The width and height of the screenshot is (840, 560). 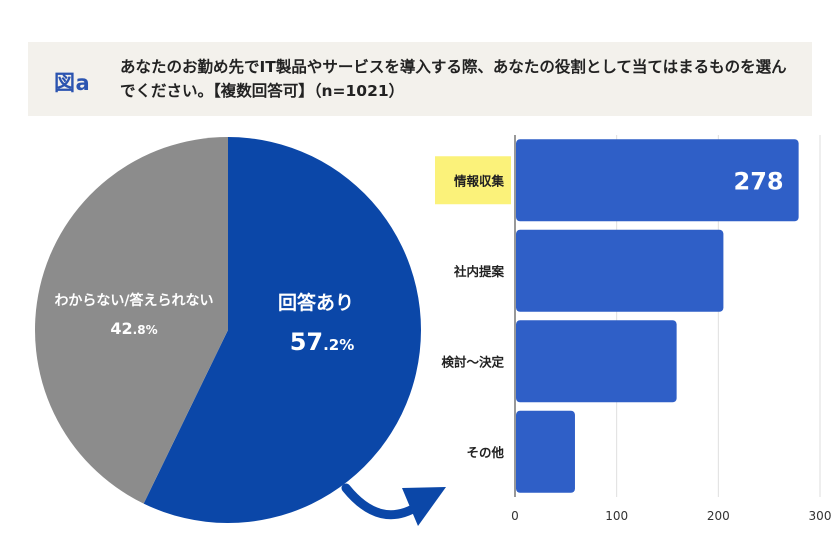 What do you see at coordinates (382, 501) in the screenshot?
I see `connector-arrow-shaft` at bounding box center [382, 501].